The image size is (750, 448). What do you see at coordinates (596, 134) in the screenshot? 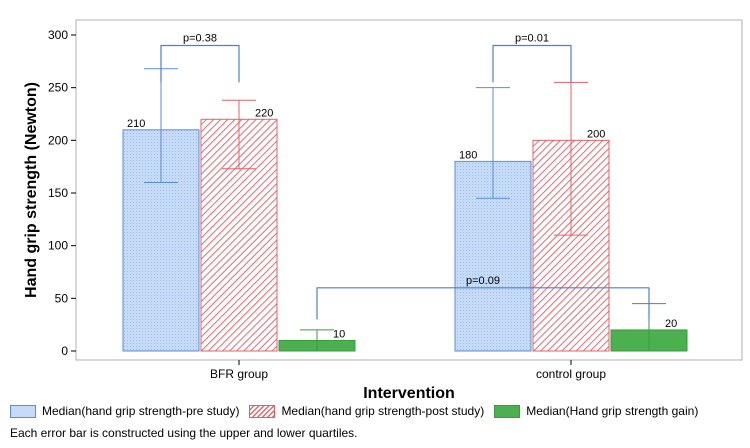
I see `data-label: 200` at bounding box center [596, 134].